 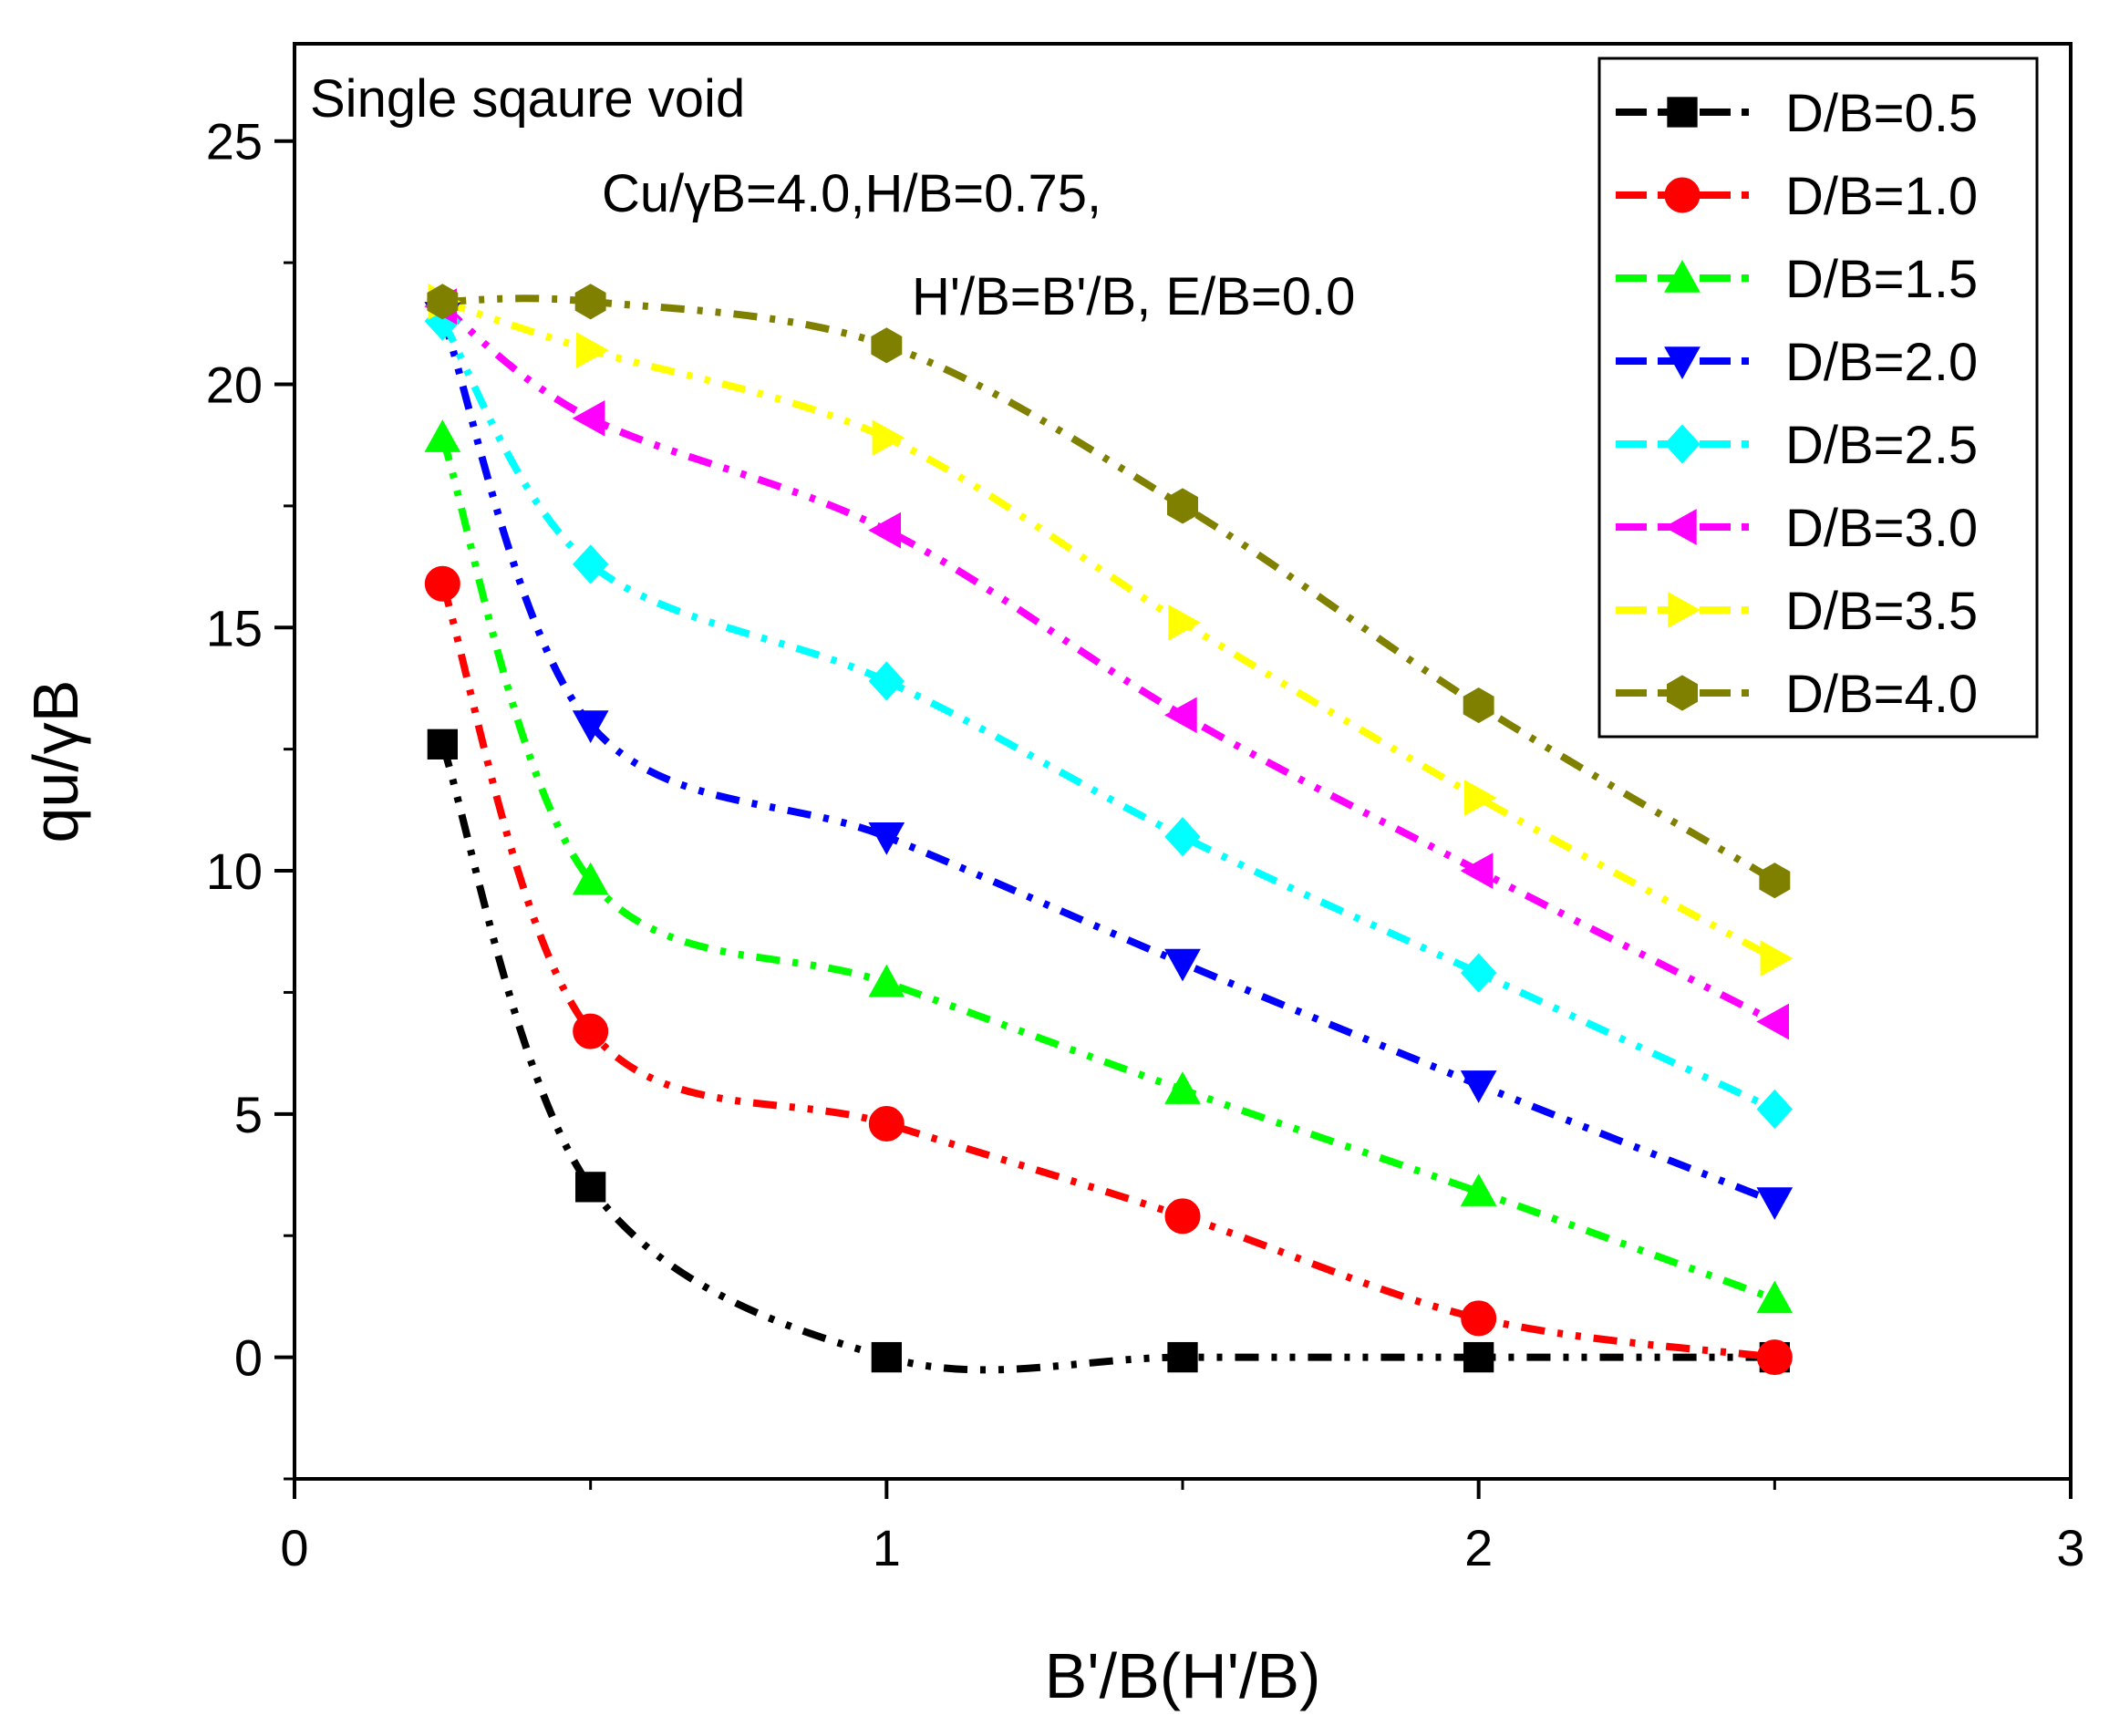 I want to click on legend-label-8: D/B=4.0, so click(x=1881, y=694).